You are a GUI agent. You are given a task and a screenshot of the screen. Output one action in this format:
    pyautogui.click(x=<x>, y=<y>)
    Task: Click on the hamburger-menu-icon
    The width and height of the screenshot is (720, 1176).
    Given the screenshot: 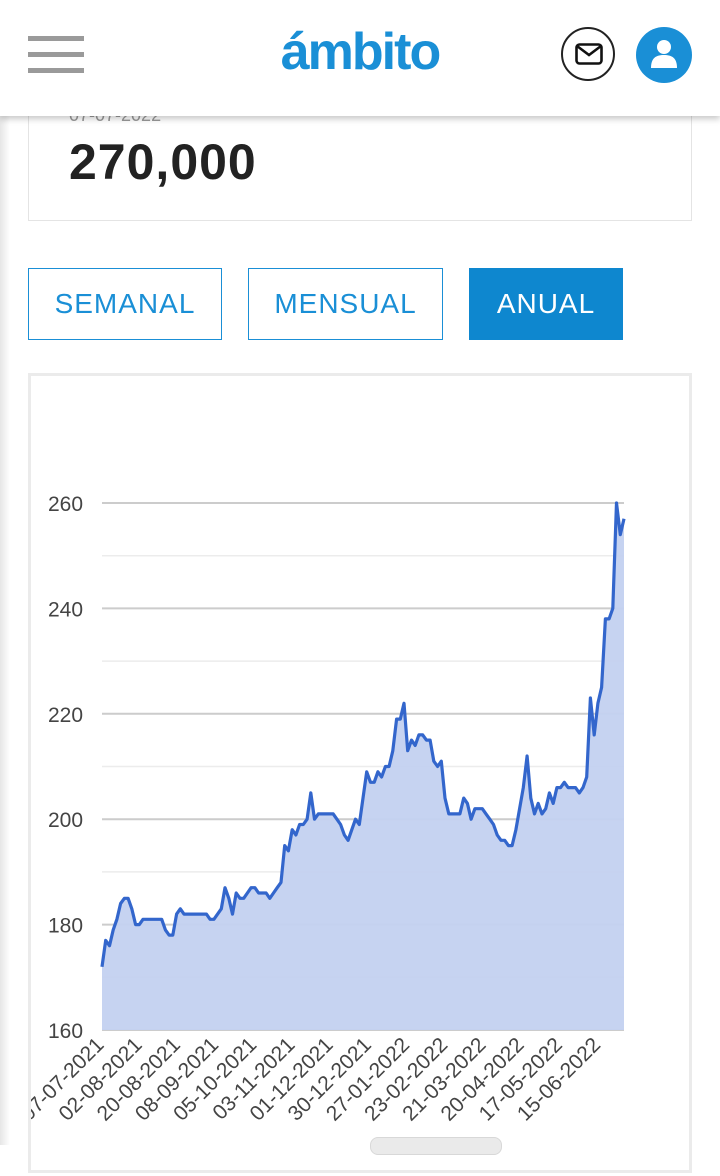 What is the action you would take?
    pyautogui.click(x=56, y=55)
    